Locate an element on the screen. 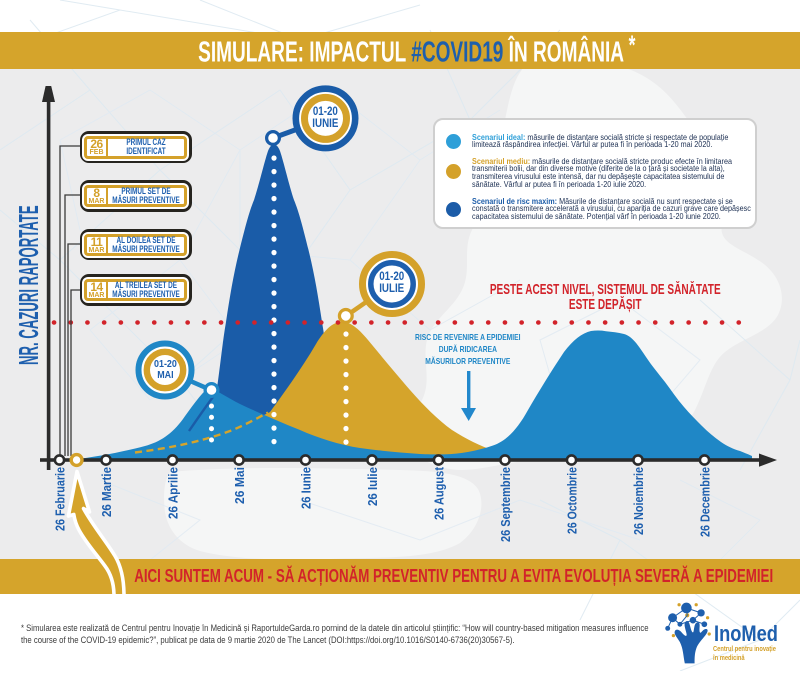  svg-text: 26 Mai is located at coordinates (240, 485).